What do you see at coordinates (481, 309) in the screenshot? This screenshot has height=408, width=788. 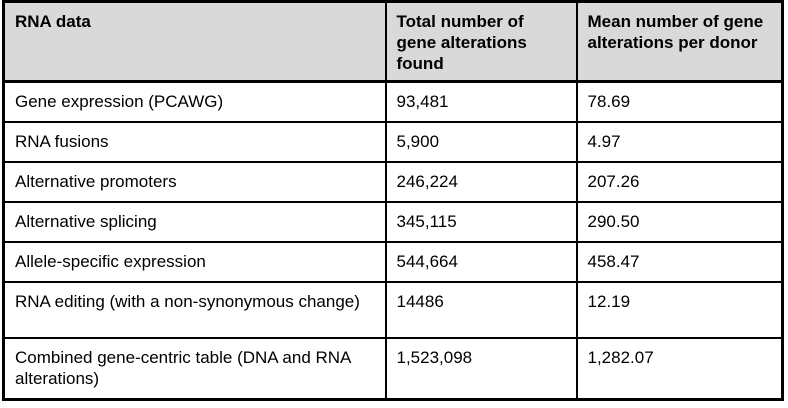 I see `total-value-cell: 14486` at bounding box center [481, 309].